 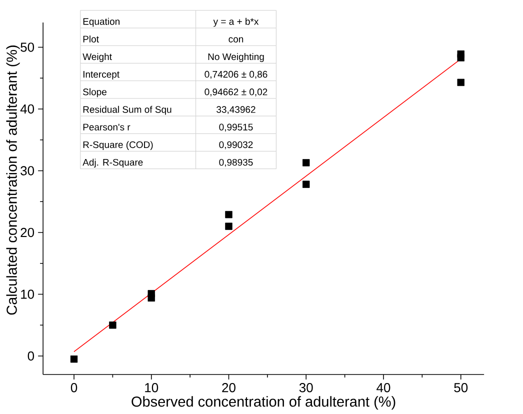 What do you see at coordinates (264, 403) in the screenshot?
I see `x-axis-title: Observed concentration of adulterant (%)` at bounding box center [264, 403].